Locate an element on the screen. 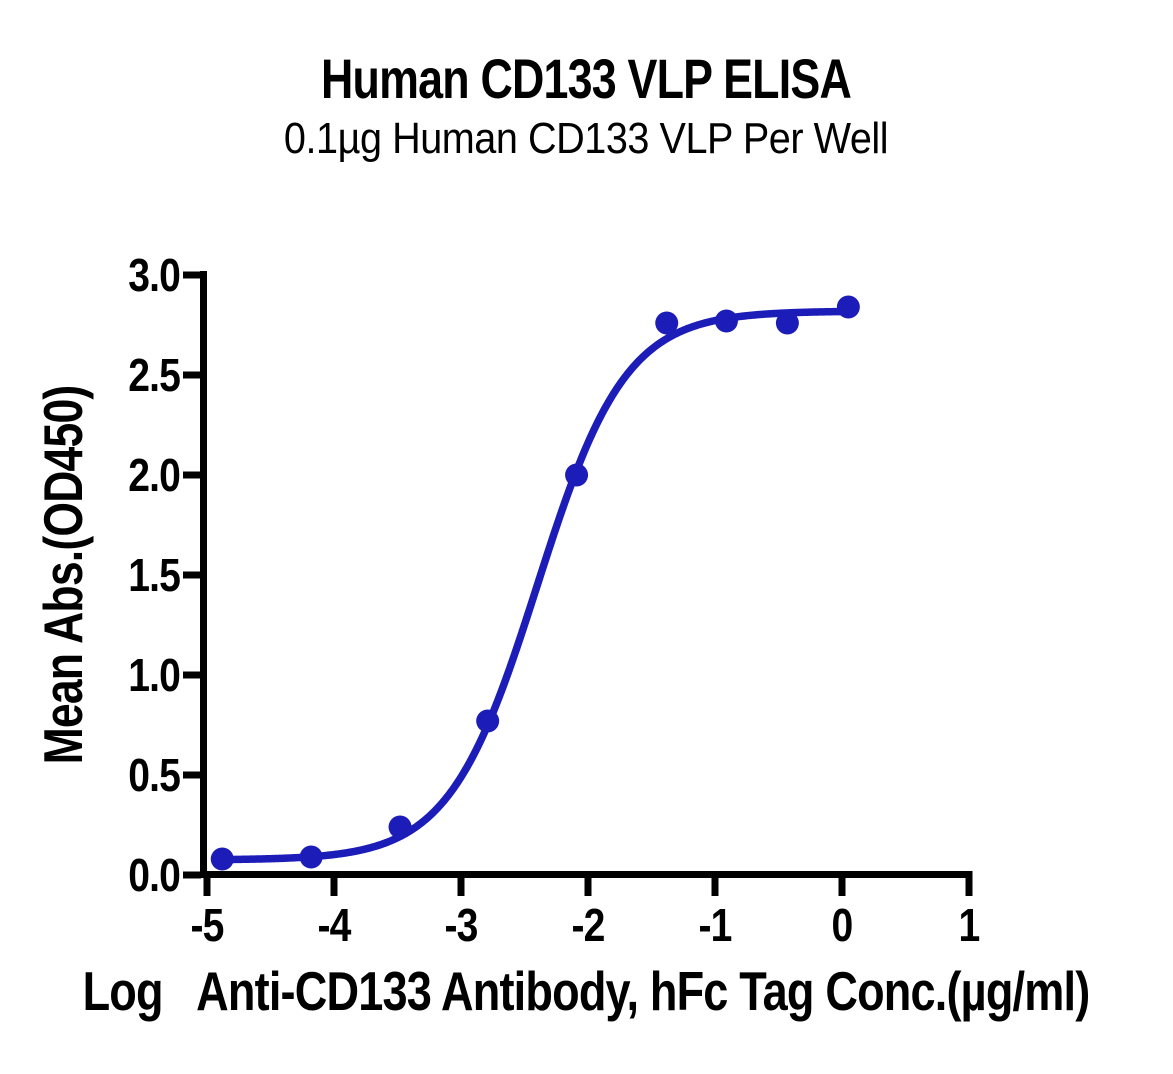 This screenshot has height=1074, width=1173. x-tick-label: -5 is located at coordinates (206, 926).